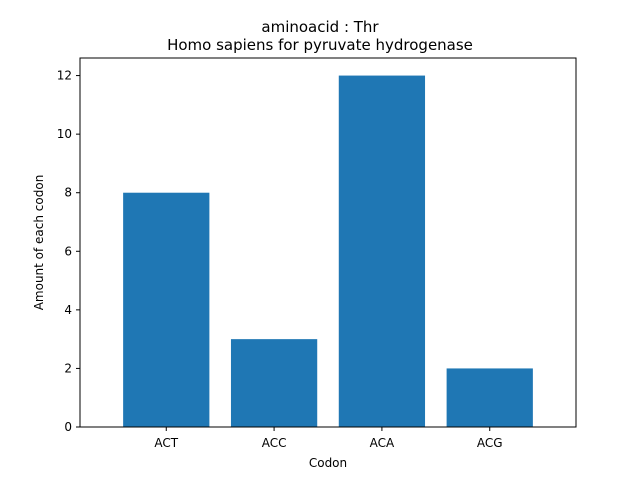 The image size is (640, 480). Describe the element at coordinates (382, 251) in the screenshot. I see `bar-aca` at that location.